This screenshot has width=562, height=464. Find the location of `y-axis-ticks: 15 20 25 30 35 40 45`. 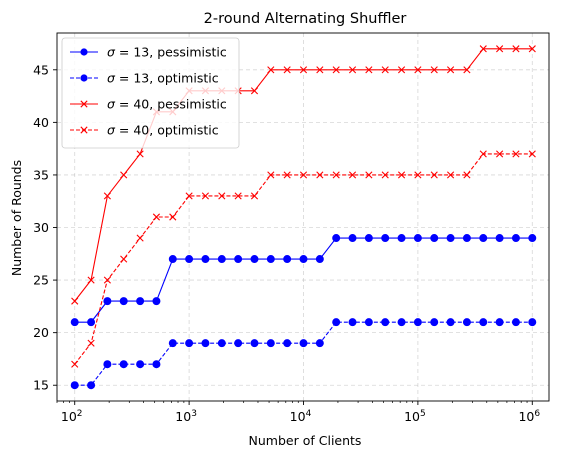

y-axis-ticks: 15 20 25 30 35 40 45 is located at coordinates (45, 227).